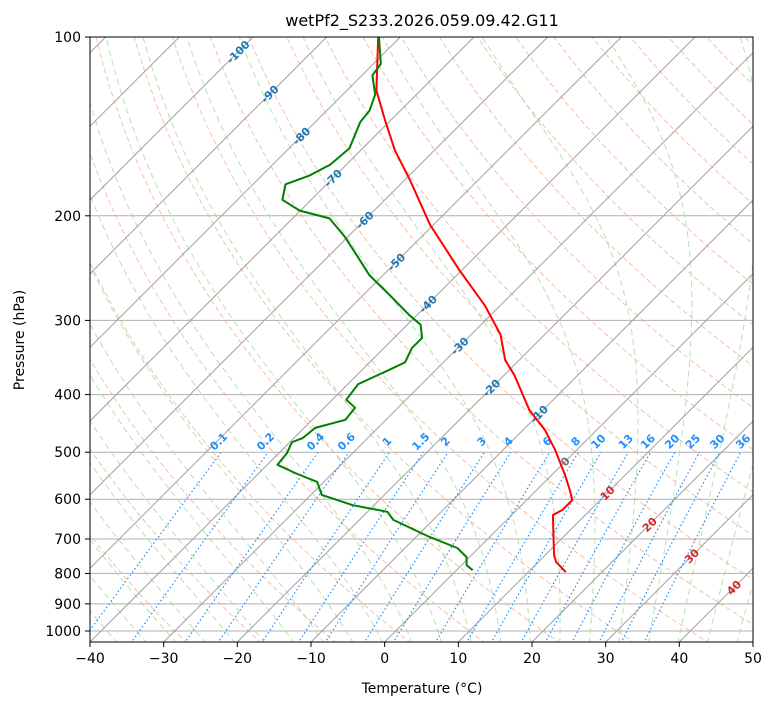 This screenshot has height=708, width=775. I want to click on y-tick-label: 800, so click(67, 574).